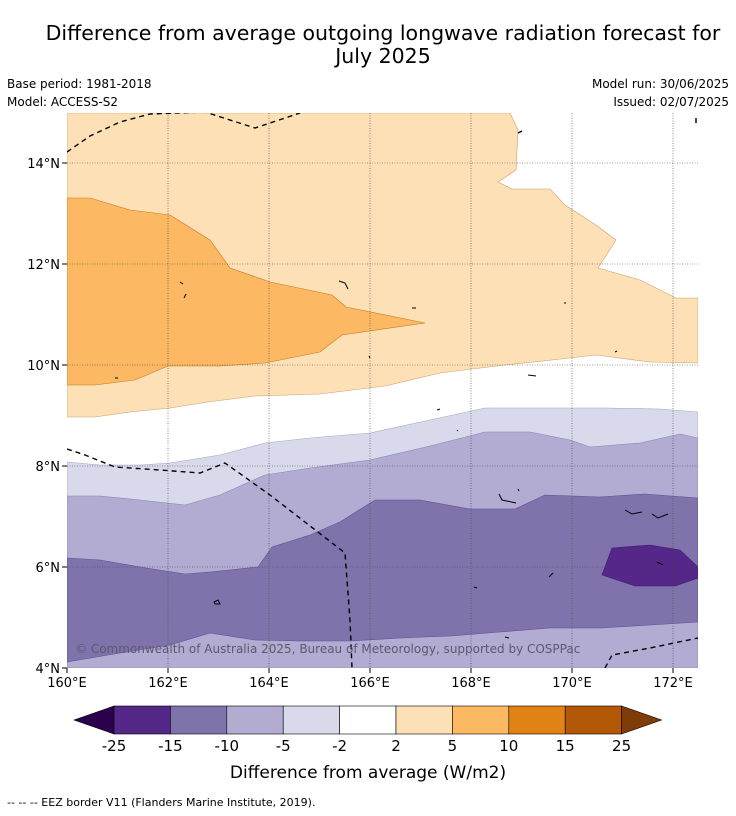 The height and width of the screenshot is (816, 736). I want to click on meta-left: Base period: 1981-2018 Model: ACCESS-S2, so click(79, 93).